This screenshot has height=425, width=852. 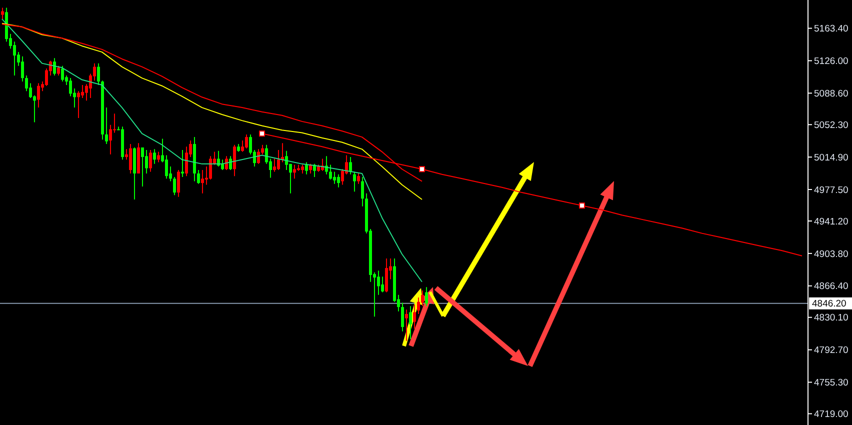 I want to click on y-tick-label: 5014.90, so click(x=831, y=158).